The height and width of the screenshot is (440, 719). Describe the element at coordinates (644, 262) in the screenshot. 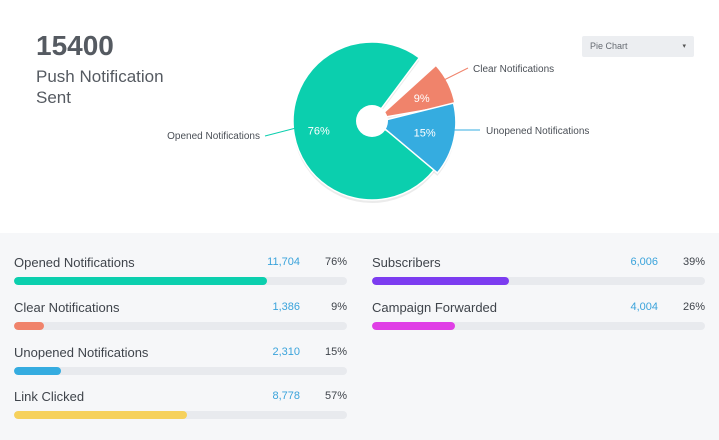

I see `stat-count: 6,006` at that location.